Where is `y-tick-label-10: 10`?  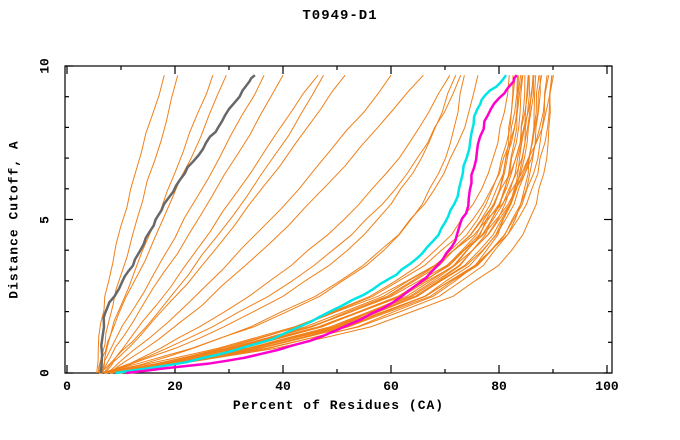
y-tick-label-10: 10 is located at coordinates (45, 66).